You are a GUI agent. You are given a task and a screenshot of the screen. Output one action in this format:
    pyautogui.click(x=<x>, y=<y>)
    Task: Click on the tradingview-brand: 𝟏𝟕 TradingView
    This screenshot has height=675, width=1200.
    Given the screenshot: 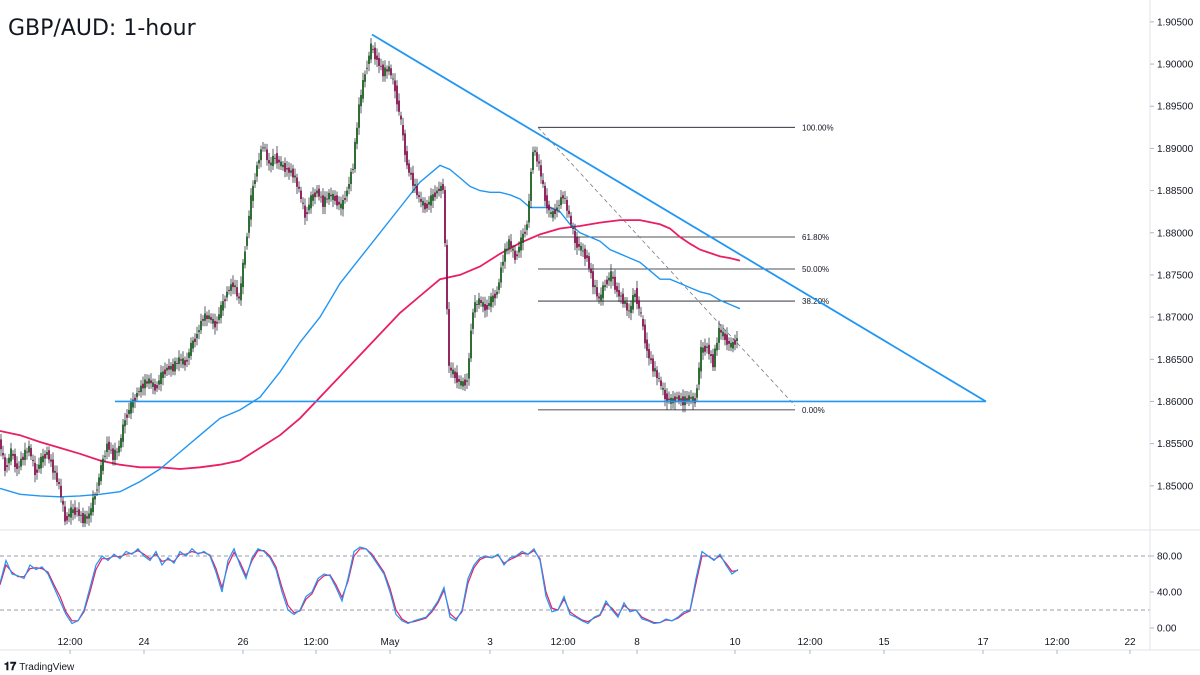 What is the action you would take?
    pyautogui.click(x=39, y=667)
    